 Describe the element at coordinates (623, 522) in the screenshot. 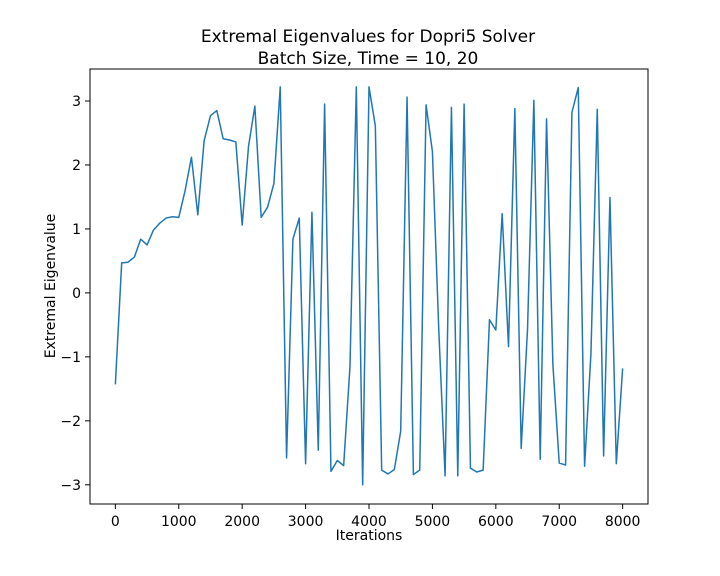

I see `x-tick-label: 8000` at that location.